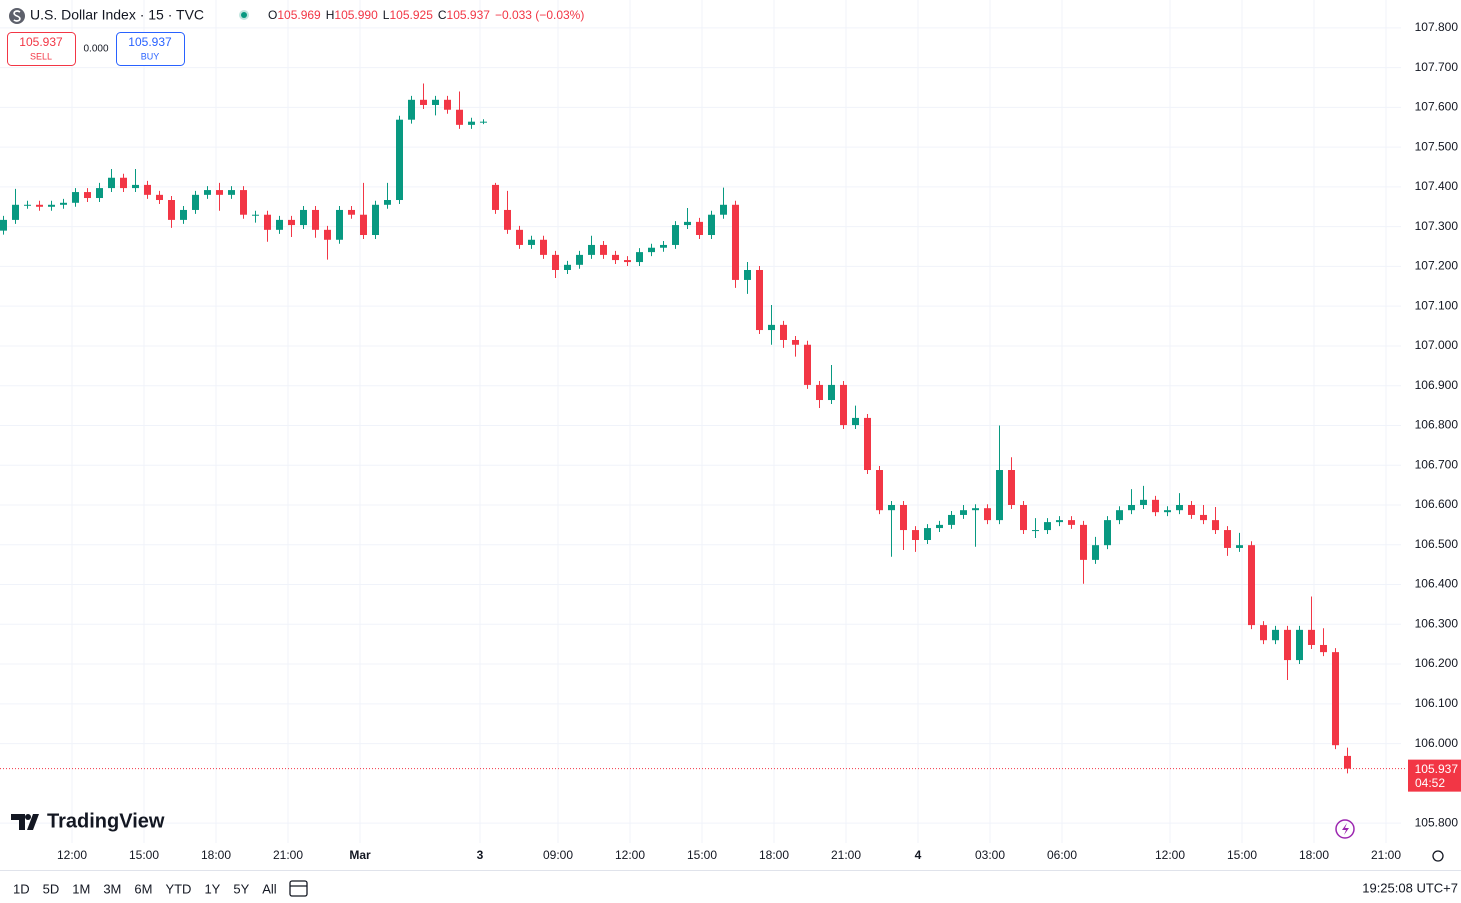 The width and height of the screenshot is (1461, 903). What do you see at coordinates (1437, 186) in the screenshot?
I see `y-tick-label: 107.400` at bounding box center [1437, 186].